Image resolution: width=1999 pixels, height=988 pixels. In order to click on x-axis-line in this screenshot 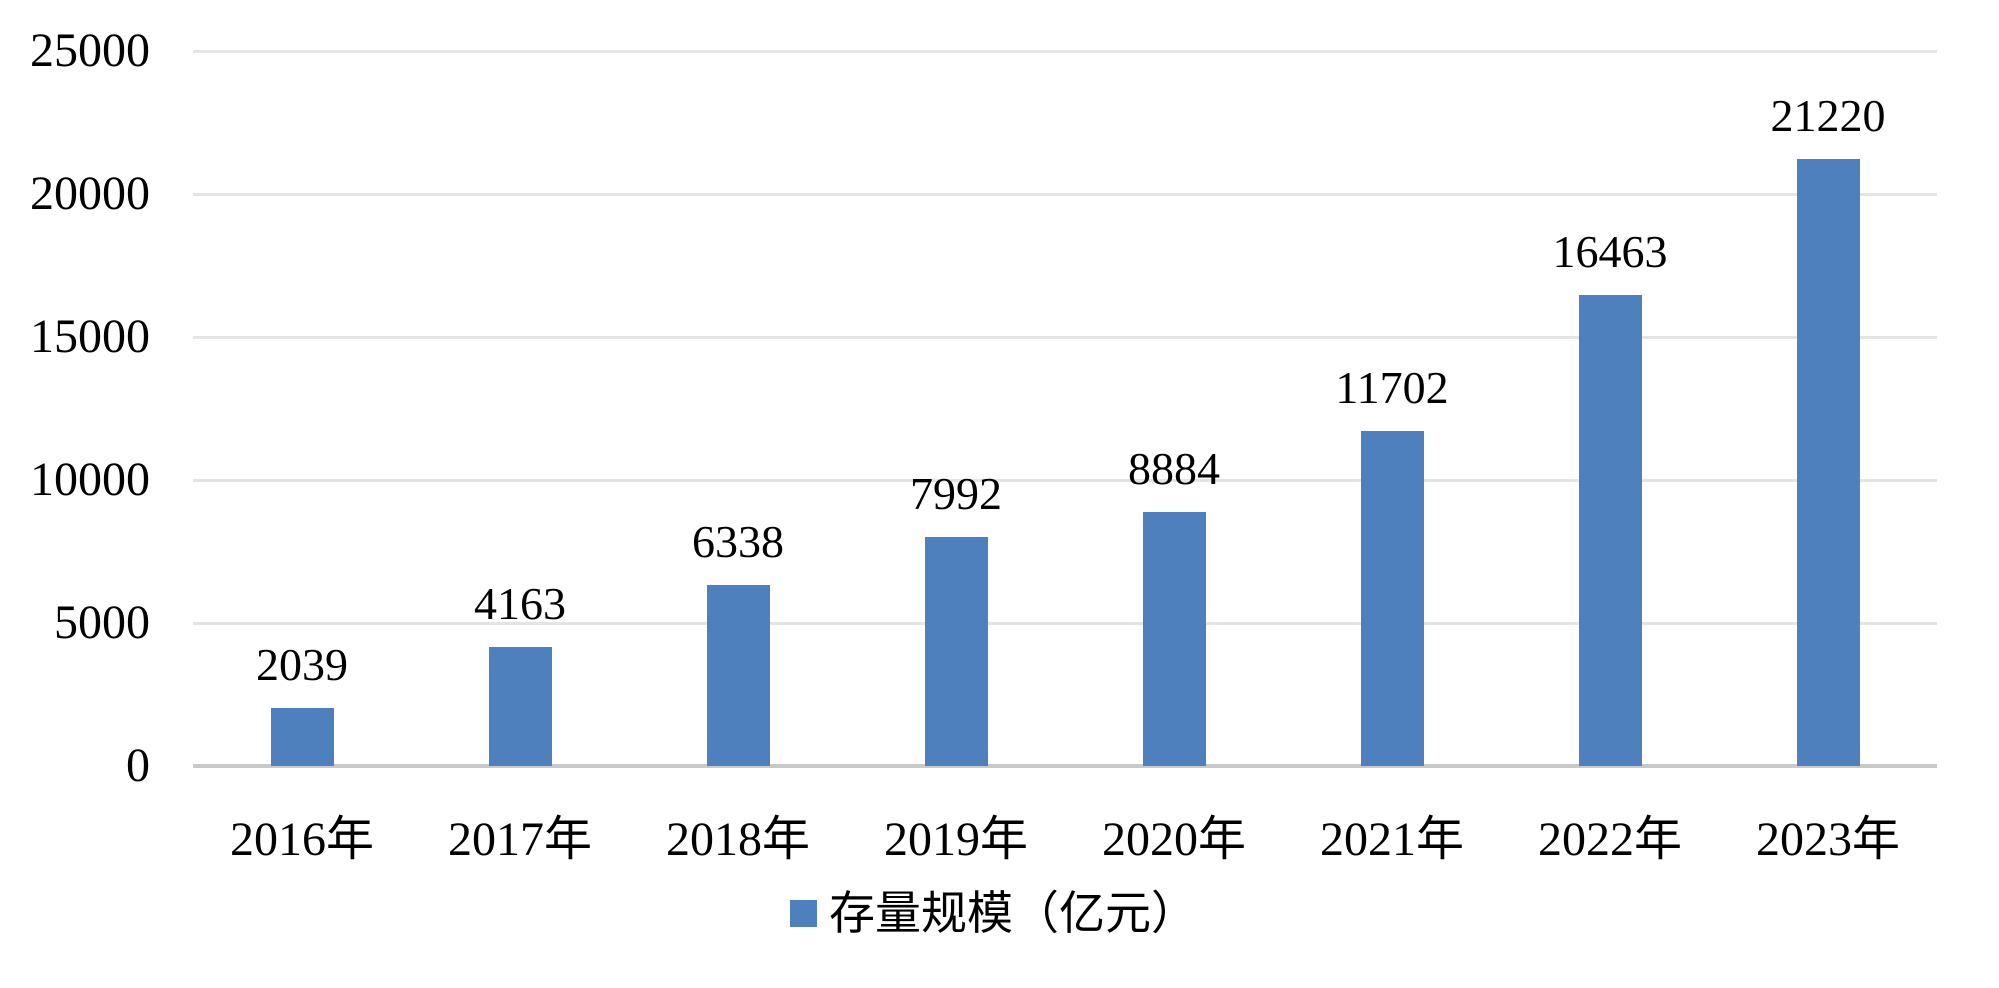, I will do `click(1065, 766)`.